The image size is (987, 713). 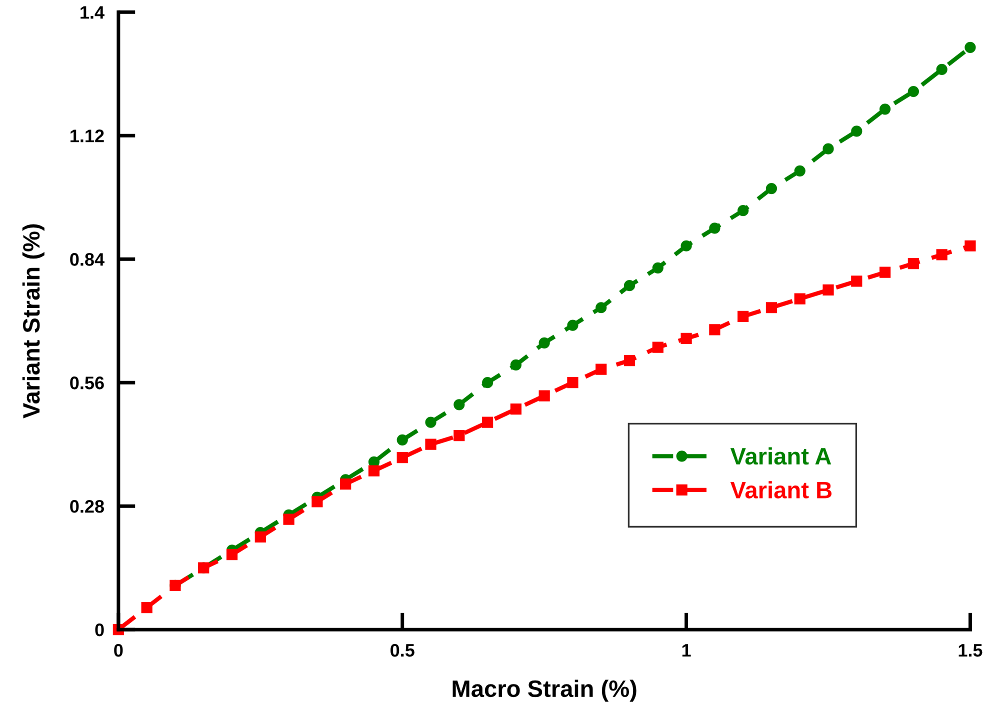 What do you see at coordinates (781, 456) in the screenshot?
I see `legend-label: Variant A` at bounding box center [781, 456].